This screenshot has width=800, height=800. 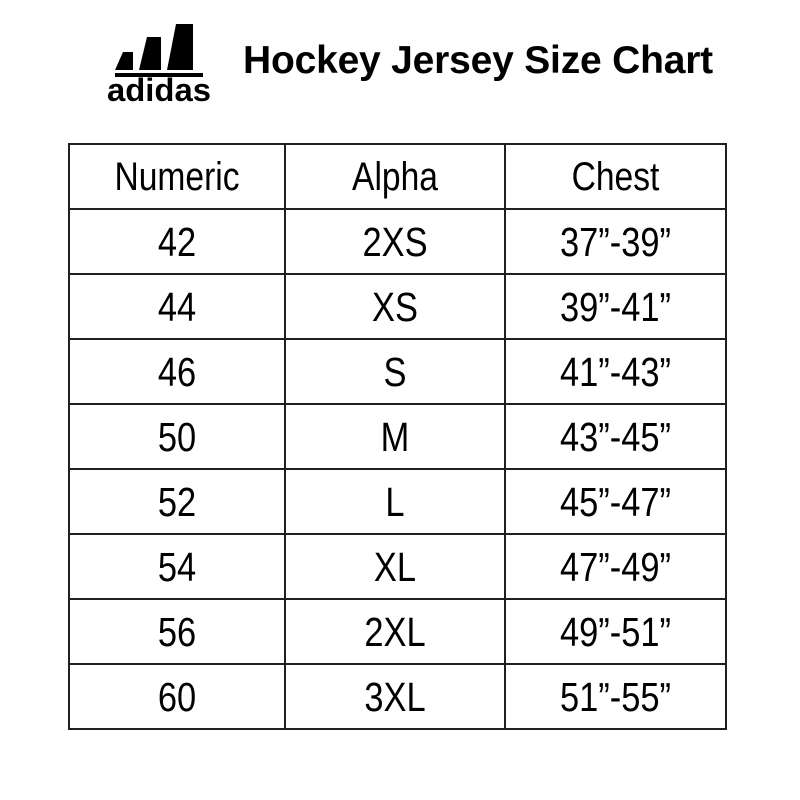 I want to click on cell-numeric: 56, so click(x=177, y=631).